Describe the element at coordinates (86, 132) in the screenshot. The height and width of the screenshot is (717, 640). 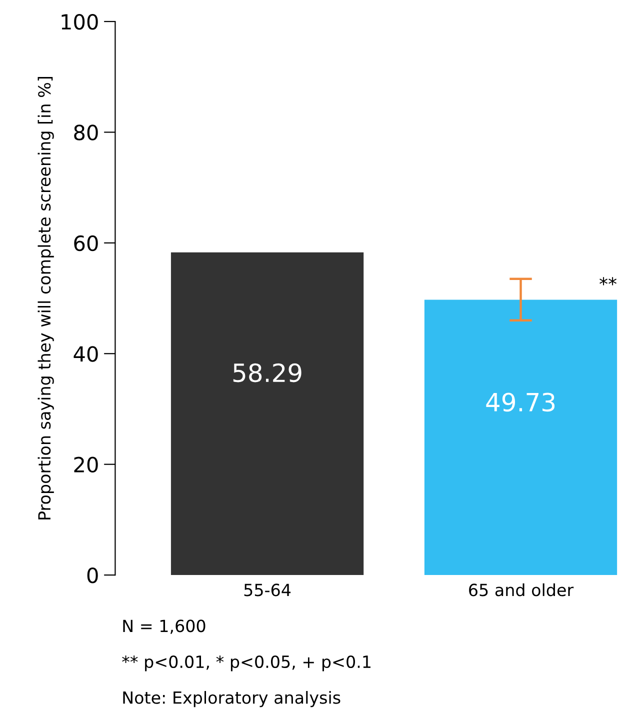
I see `y-tick-label: 80` at that location.